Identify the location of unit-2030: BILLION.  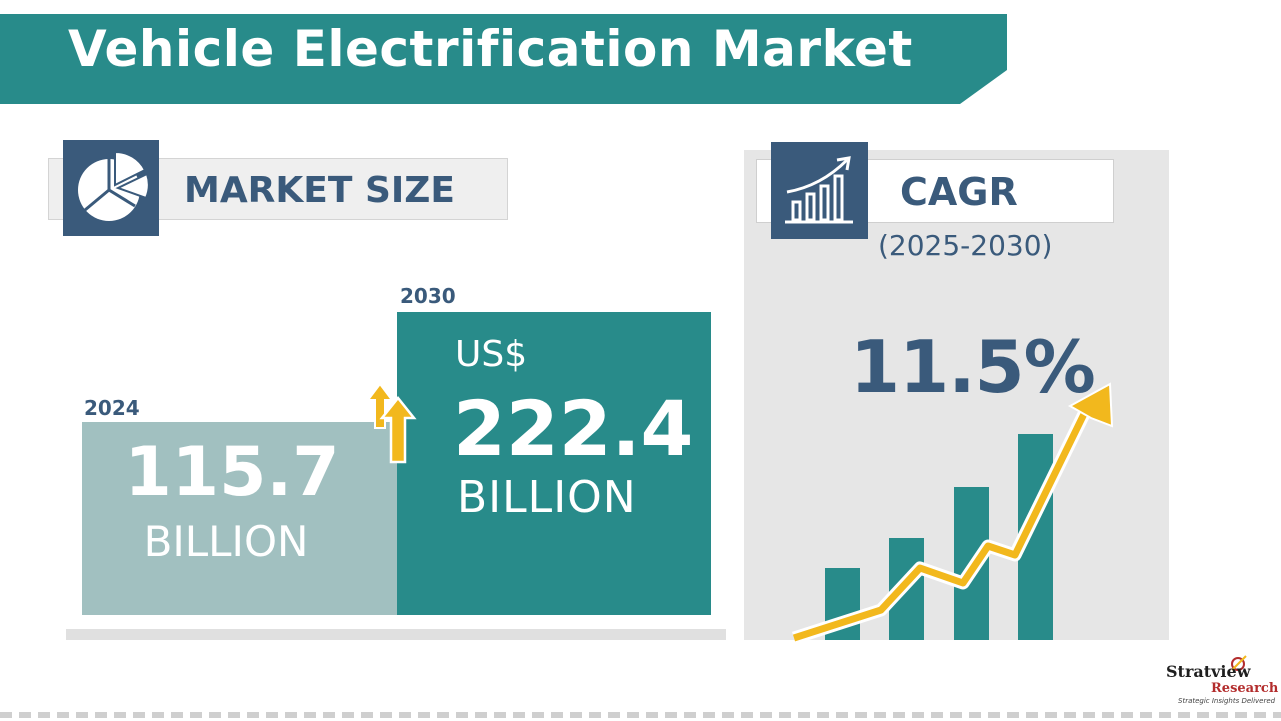
(547, 497).